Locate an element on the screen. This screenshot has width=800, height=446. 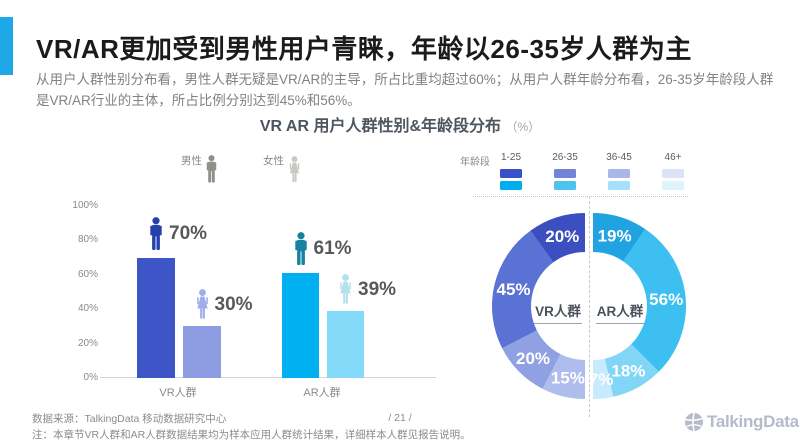
chart-title: VR AR 用户人群性别&年龄段分布 （%） is located at coordinates (400, 124).